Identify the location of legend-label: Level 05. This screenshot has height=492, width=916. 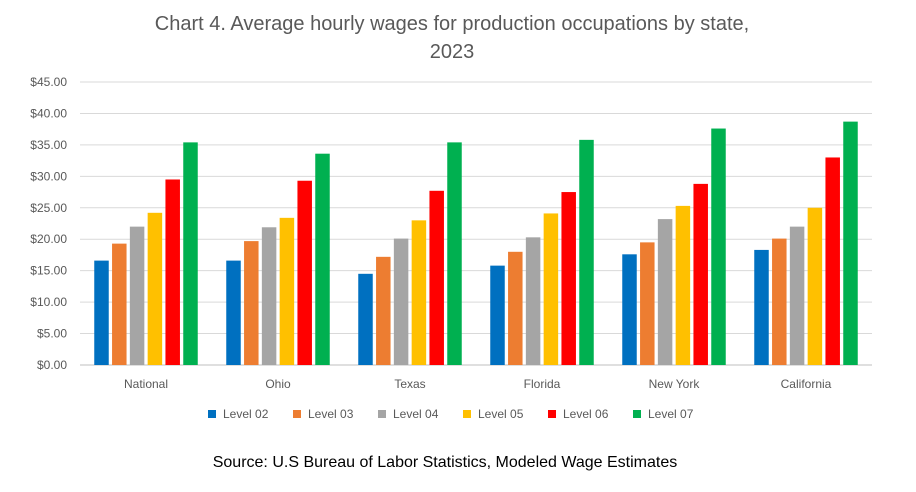
(501, 414).